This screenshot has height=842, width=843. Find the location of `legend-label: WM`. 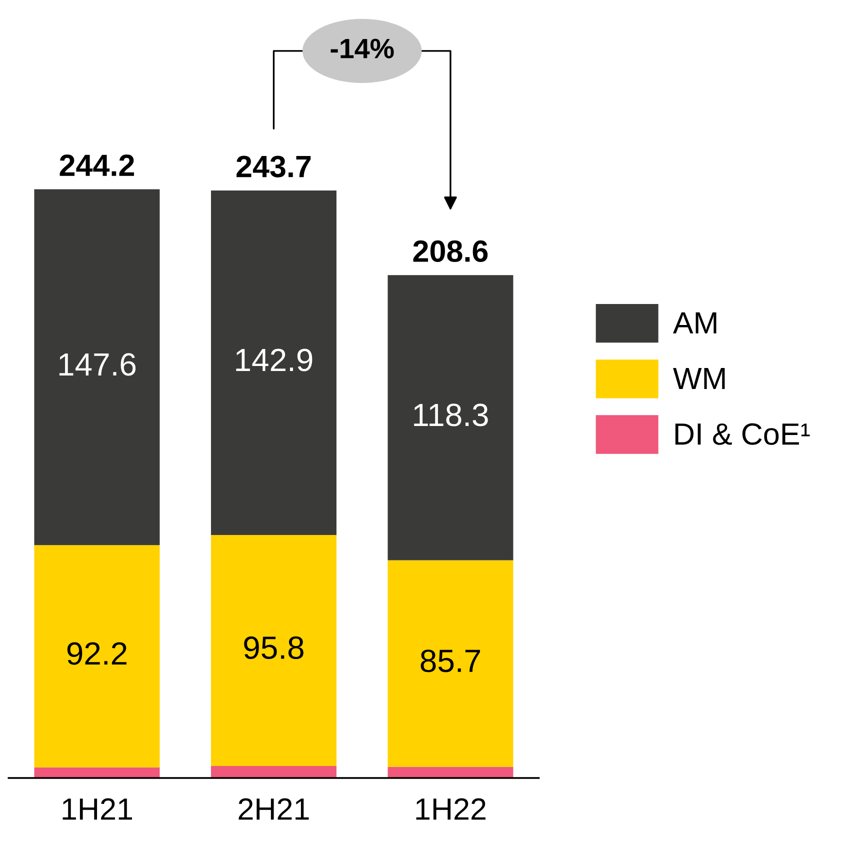

legend-label: WM is located at coordinates (699, 378).